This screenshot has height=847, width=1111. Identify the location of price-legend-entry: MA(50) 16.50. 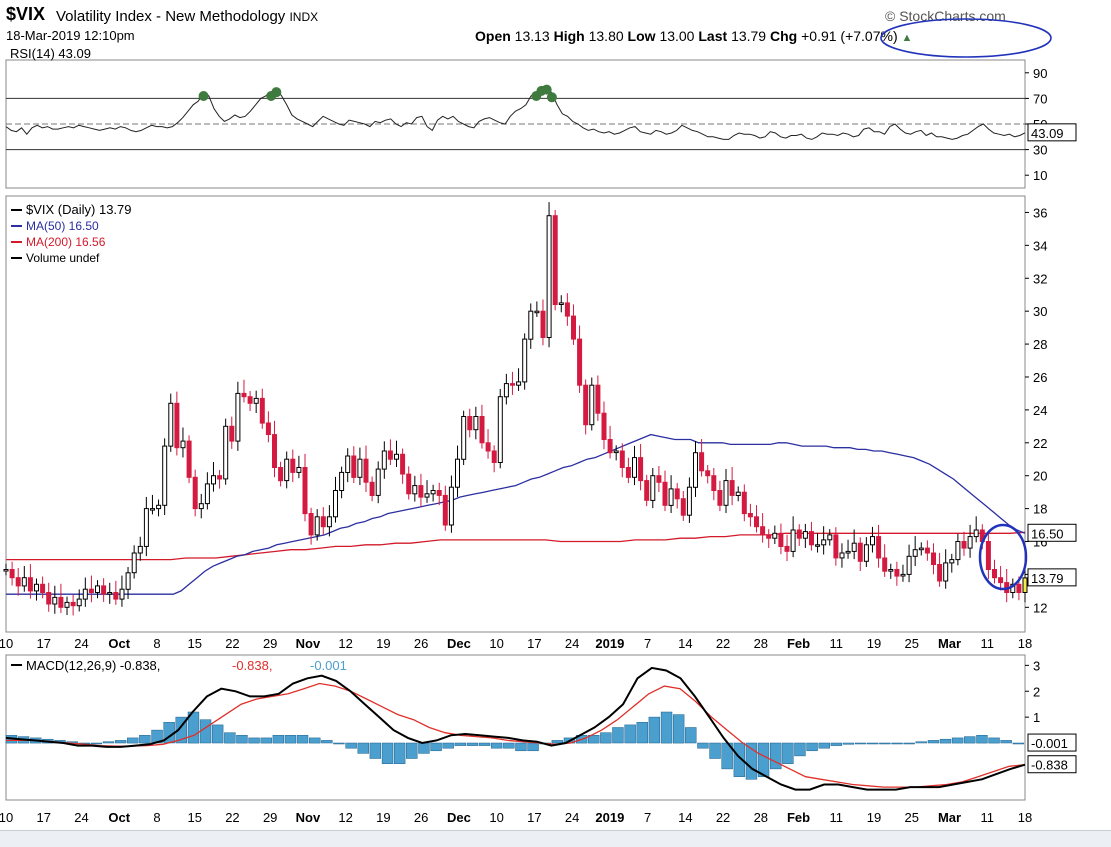
(62, 226).